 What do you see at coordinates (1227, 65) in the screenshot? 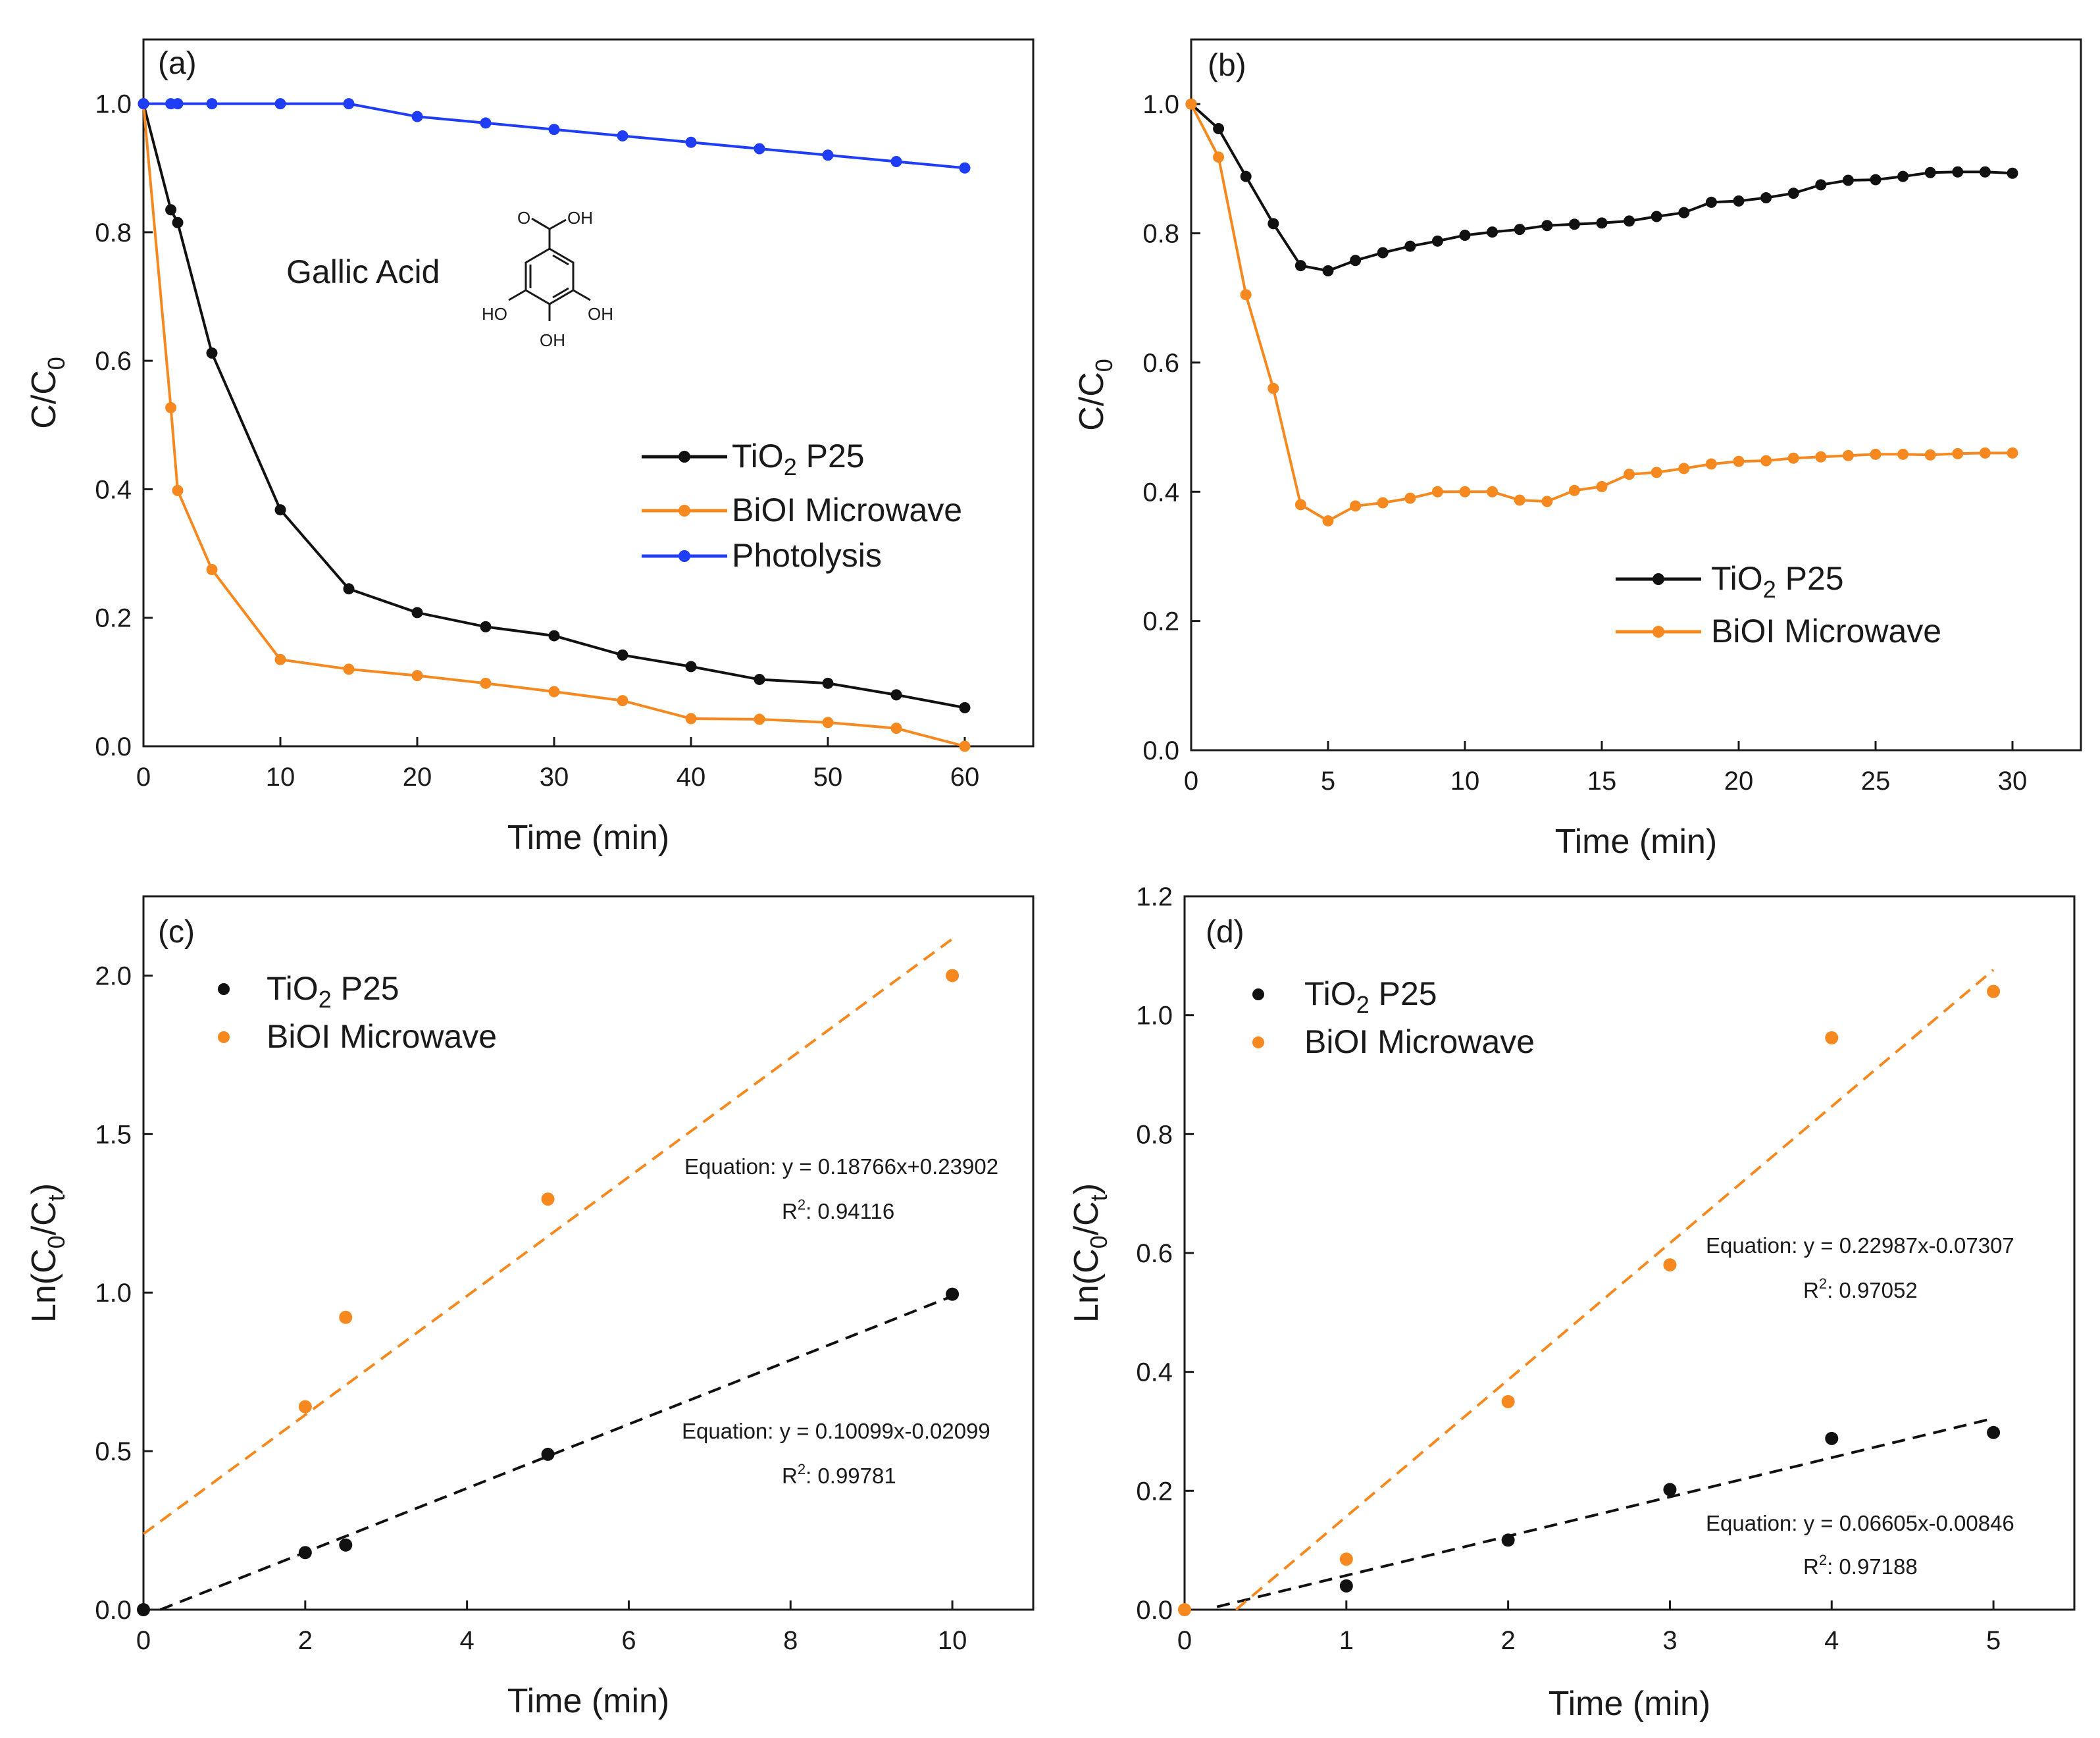
I see `panel-label-b: (b)` at bounding box center [1227, 65].